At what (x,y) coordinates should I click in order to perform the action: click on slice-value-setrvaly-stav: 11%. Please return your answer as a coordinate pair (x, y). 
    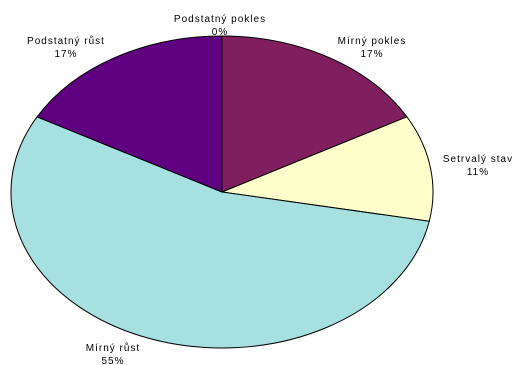
    Looking at the image, I should click on (478, 172).